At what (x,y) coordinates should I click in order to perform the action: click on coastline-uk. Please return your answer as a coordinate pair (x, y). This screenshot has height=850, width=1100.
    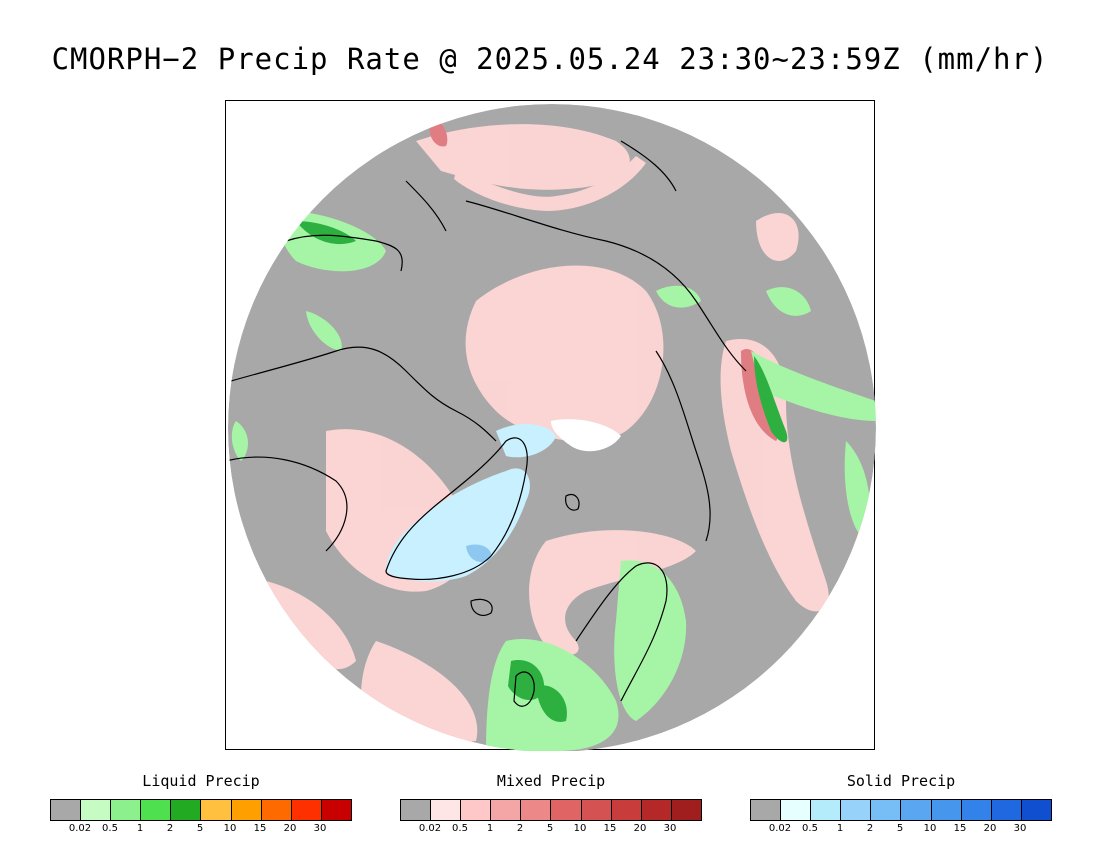
    Looking at the image, I should click on (524, 689).